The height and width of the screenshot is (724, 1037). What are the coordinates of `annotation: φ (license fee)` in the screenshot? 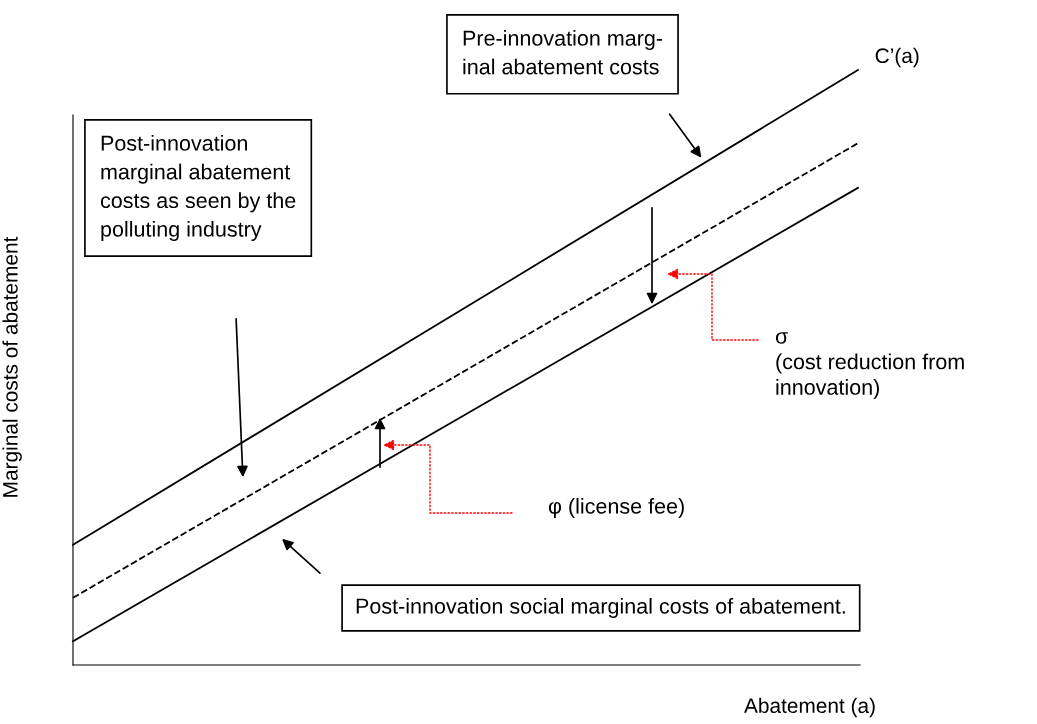 It's located at (616, 508).